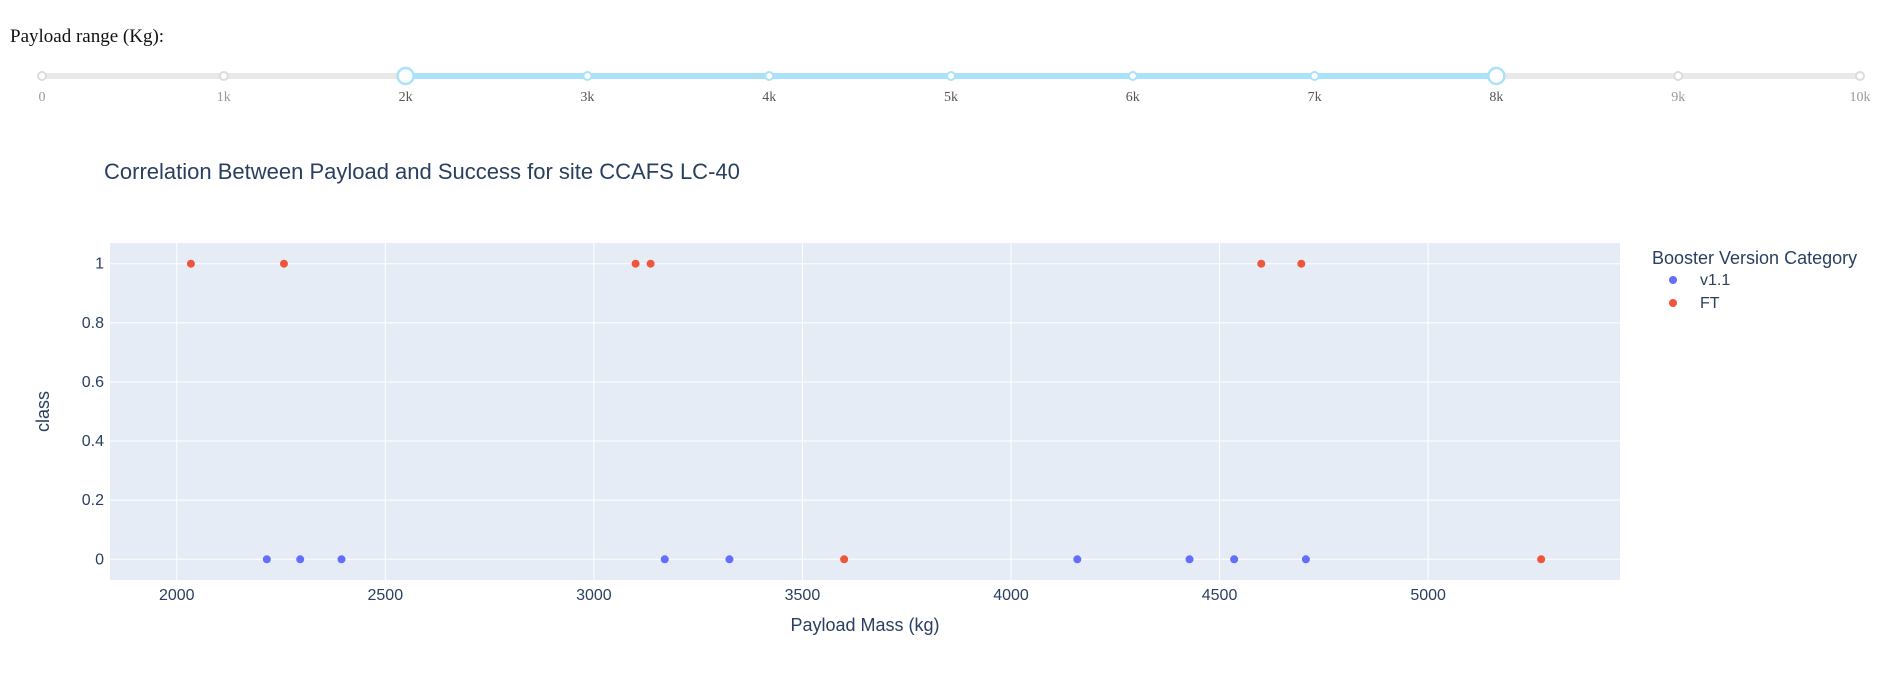 The height and width of the screenshot is (681, 1893). Describe the element at coordinates (1754, 258) in the screenshot. I see `legend-title: Booster Version Category` at that location.